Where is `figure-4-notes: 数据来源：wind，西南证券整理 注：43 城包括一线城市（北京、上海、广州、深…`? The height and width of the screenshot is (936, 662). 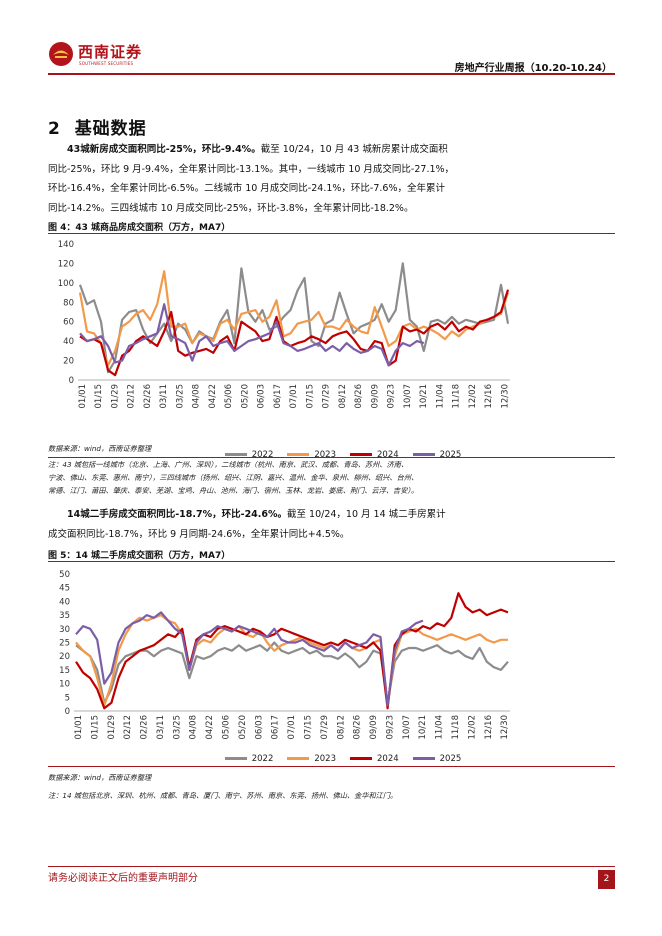 figure-4-notes: 数据来源：wind，西南证券整理 注：43 城包括一线城市（北京、上海、广州、深… is located at coordinates (333, 469).